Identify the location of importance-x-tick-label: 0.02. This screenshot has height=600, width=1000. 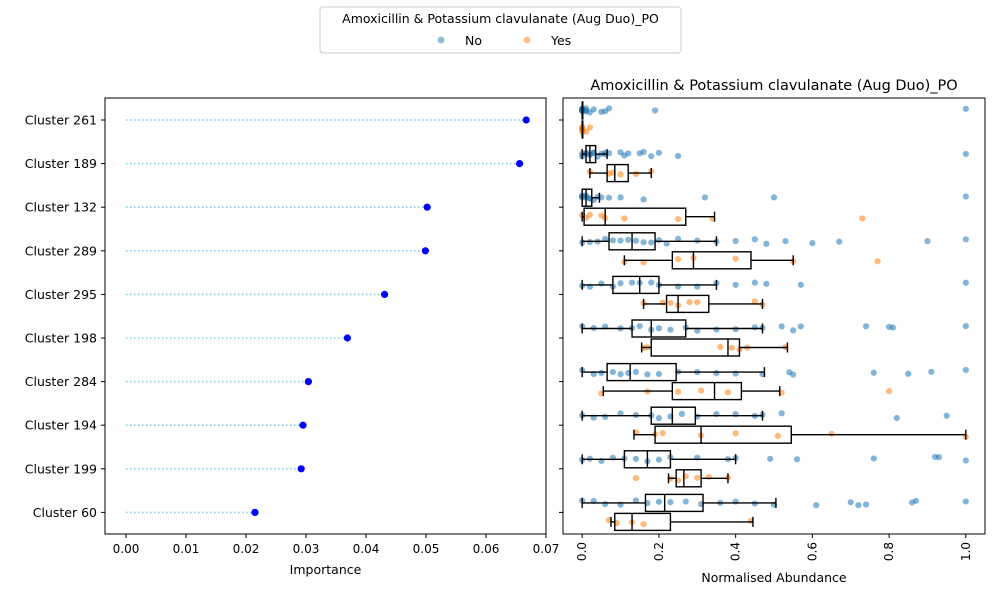
(246, 549).